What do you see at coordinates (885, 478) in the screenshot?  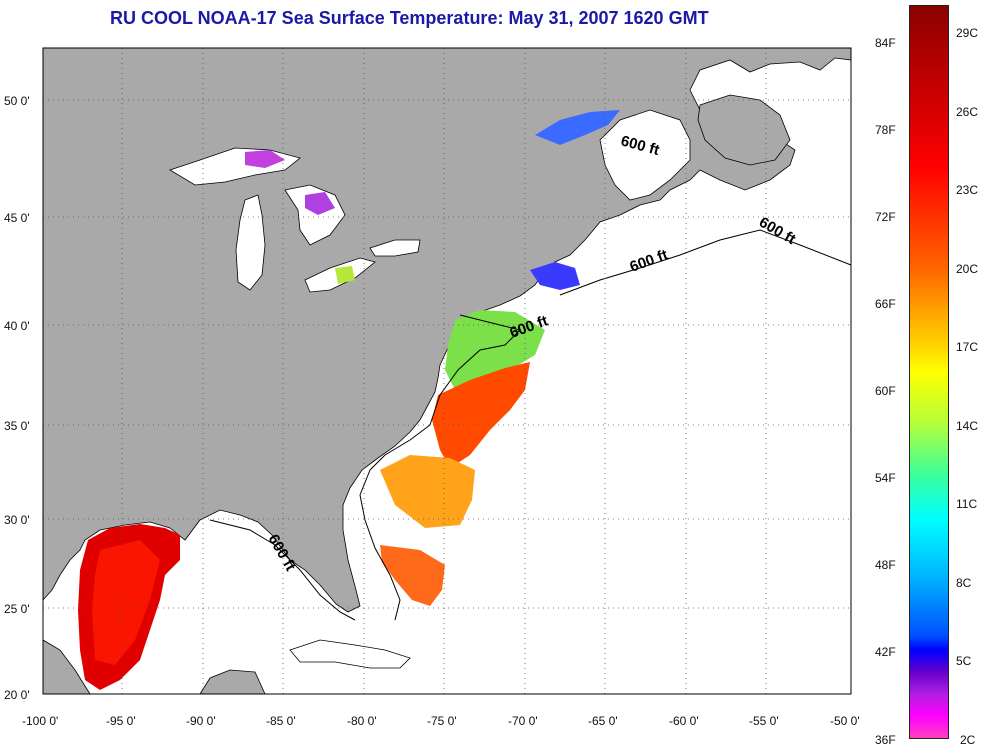 I see `colorbar-f-label: 54F` at bounding box center [885, 478].